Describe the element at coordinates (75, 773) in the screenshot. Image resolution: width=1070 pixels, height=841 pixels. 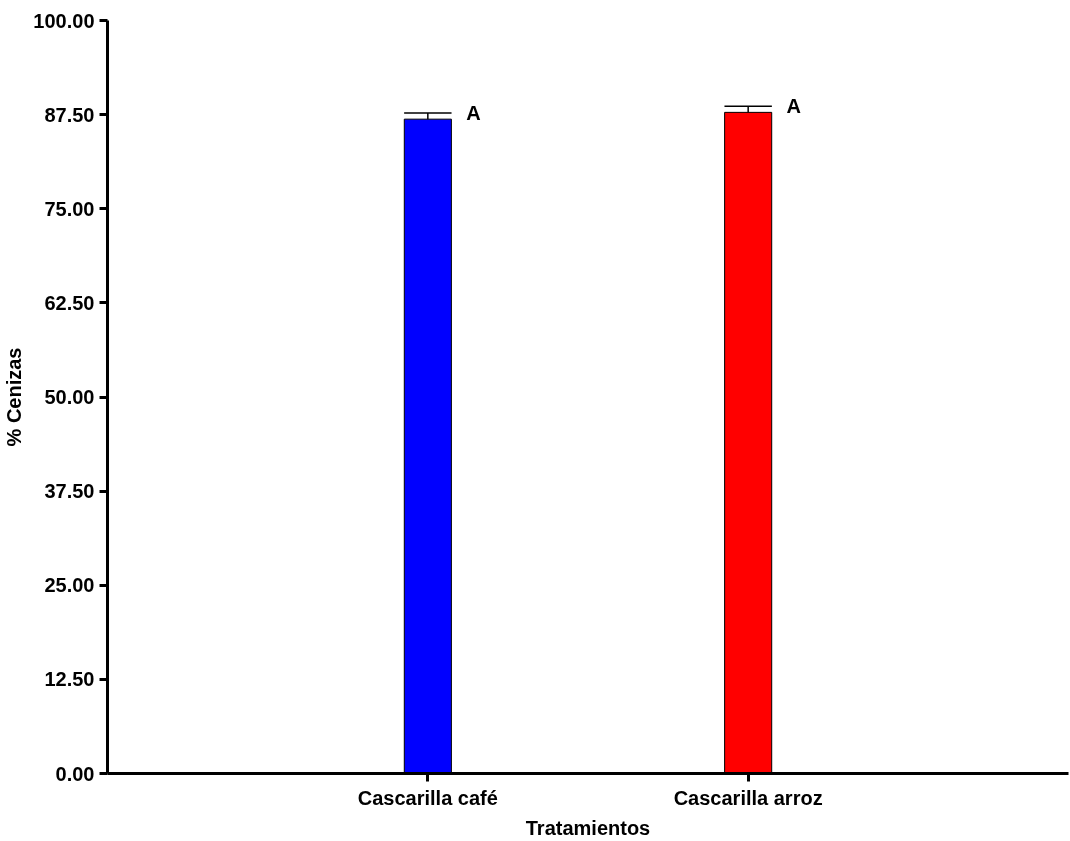
I see `y-tick-label: 0.00` at that location.